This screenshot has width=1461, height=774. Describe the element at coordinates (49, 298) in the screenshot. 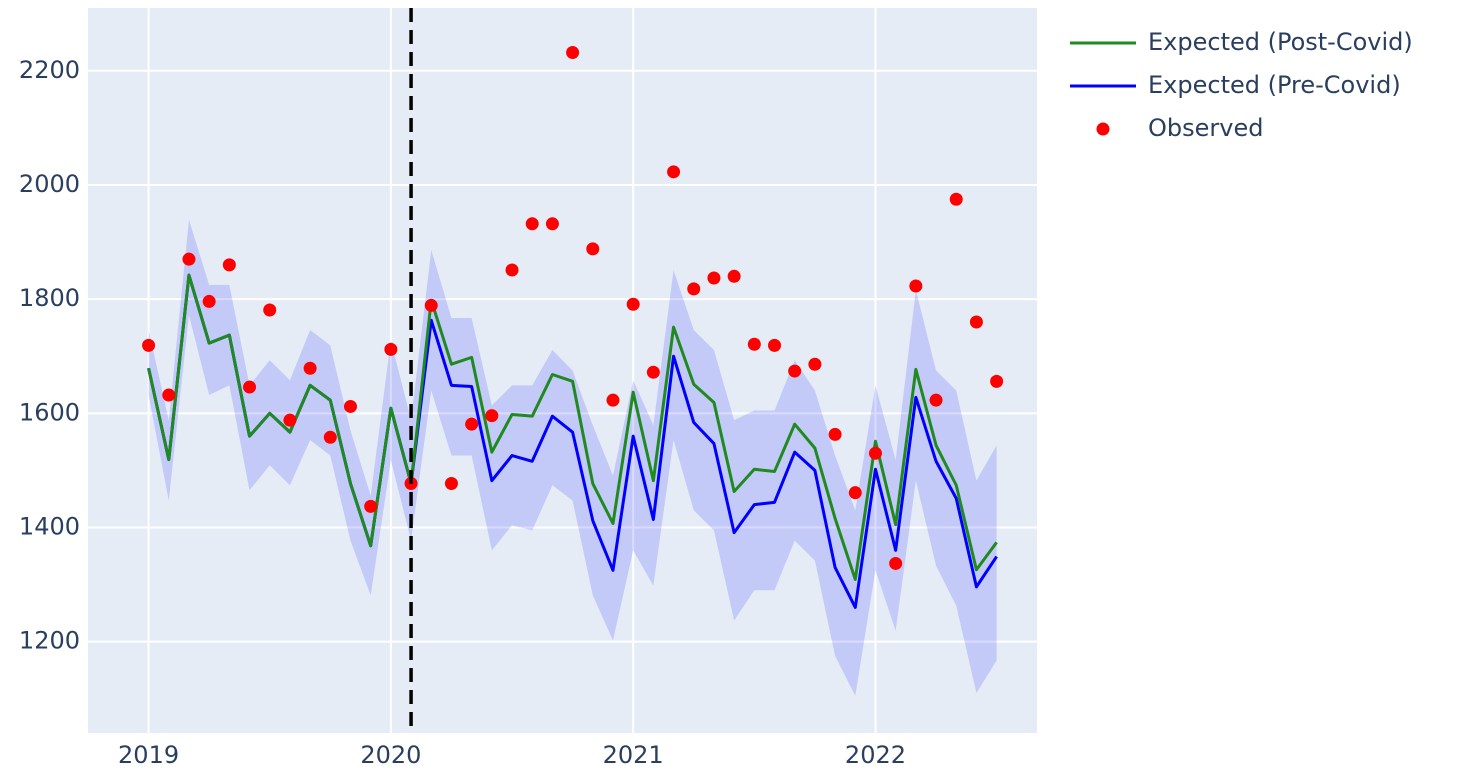

I see `y-tick-label: 1800` at that location.